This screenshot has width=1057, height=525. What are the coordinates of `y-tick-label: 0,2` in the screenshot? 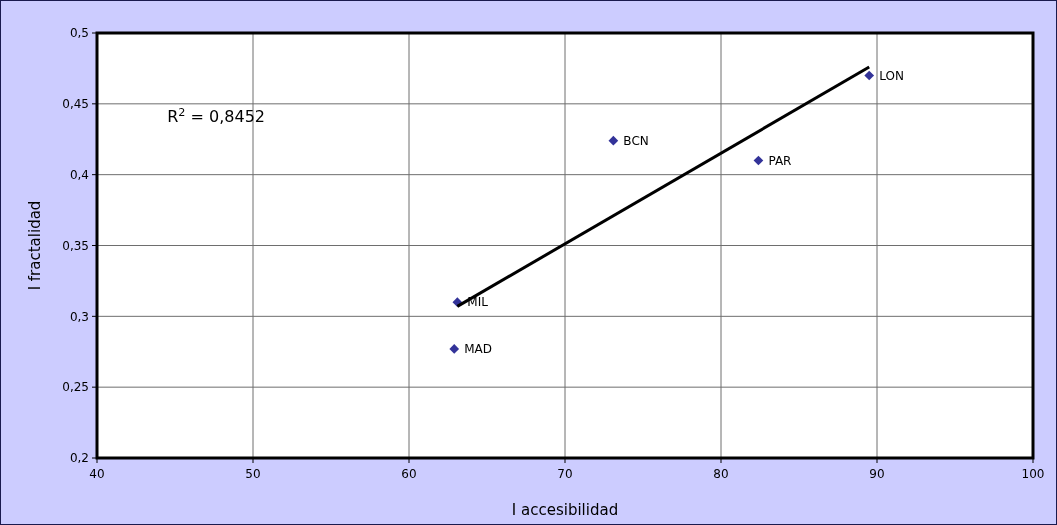 It's located at (79, 458).